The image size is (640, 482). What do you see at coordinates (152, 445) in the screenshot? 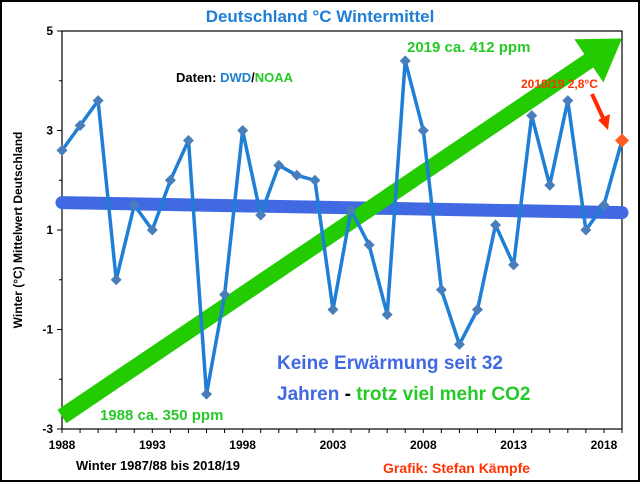
I see `x-tick-label: 1993` at bounding box center [152, 445].